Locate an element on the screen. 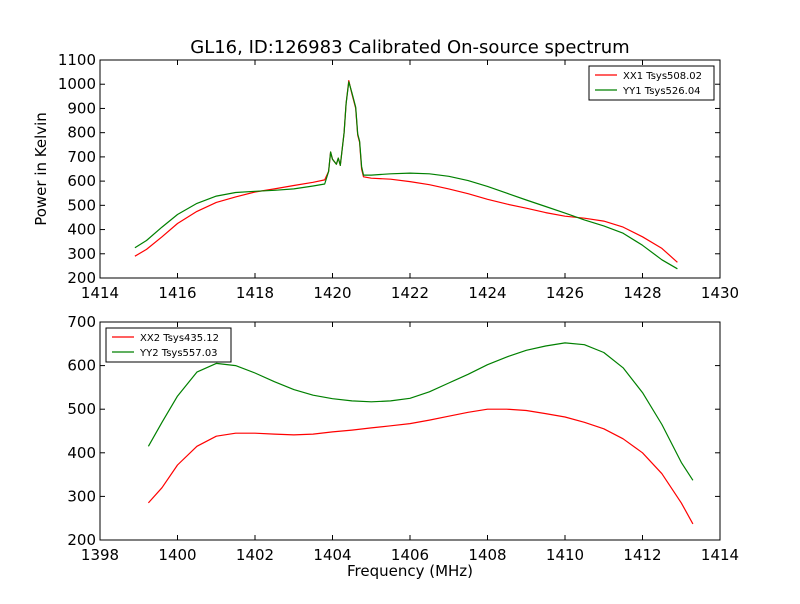  top-xtick-label: 1414 is located at coordinates (100, 293).